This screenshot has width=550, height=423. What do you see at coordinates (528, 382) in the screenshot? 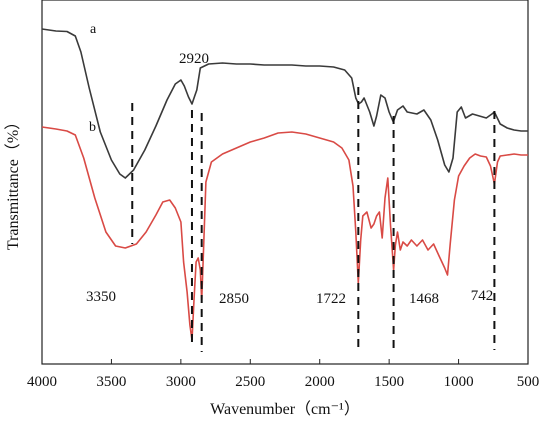
I see `x-tick-label: 500` at bounding box center [528, 382].